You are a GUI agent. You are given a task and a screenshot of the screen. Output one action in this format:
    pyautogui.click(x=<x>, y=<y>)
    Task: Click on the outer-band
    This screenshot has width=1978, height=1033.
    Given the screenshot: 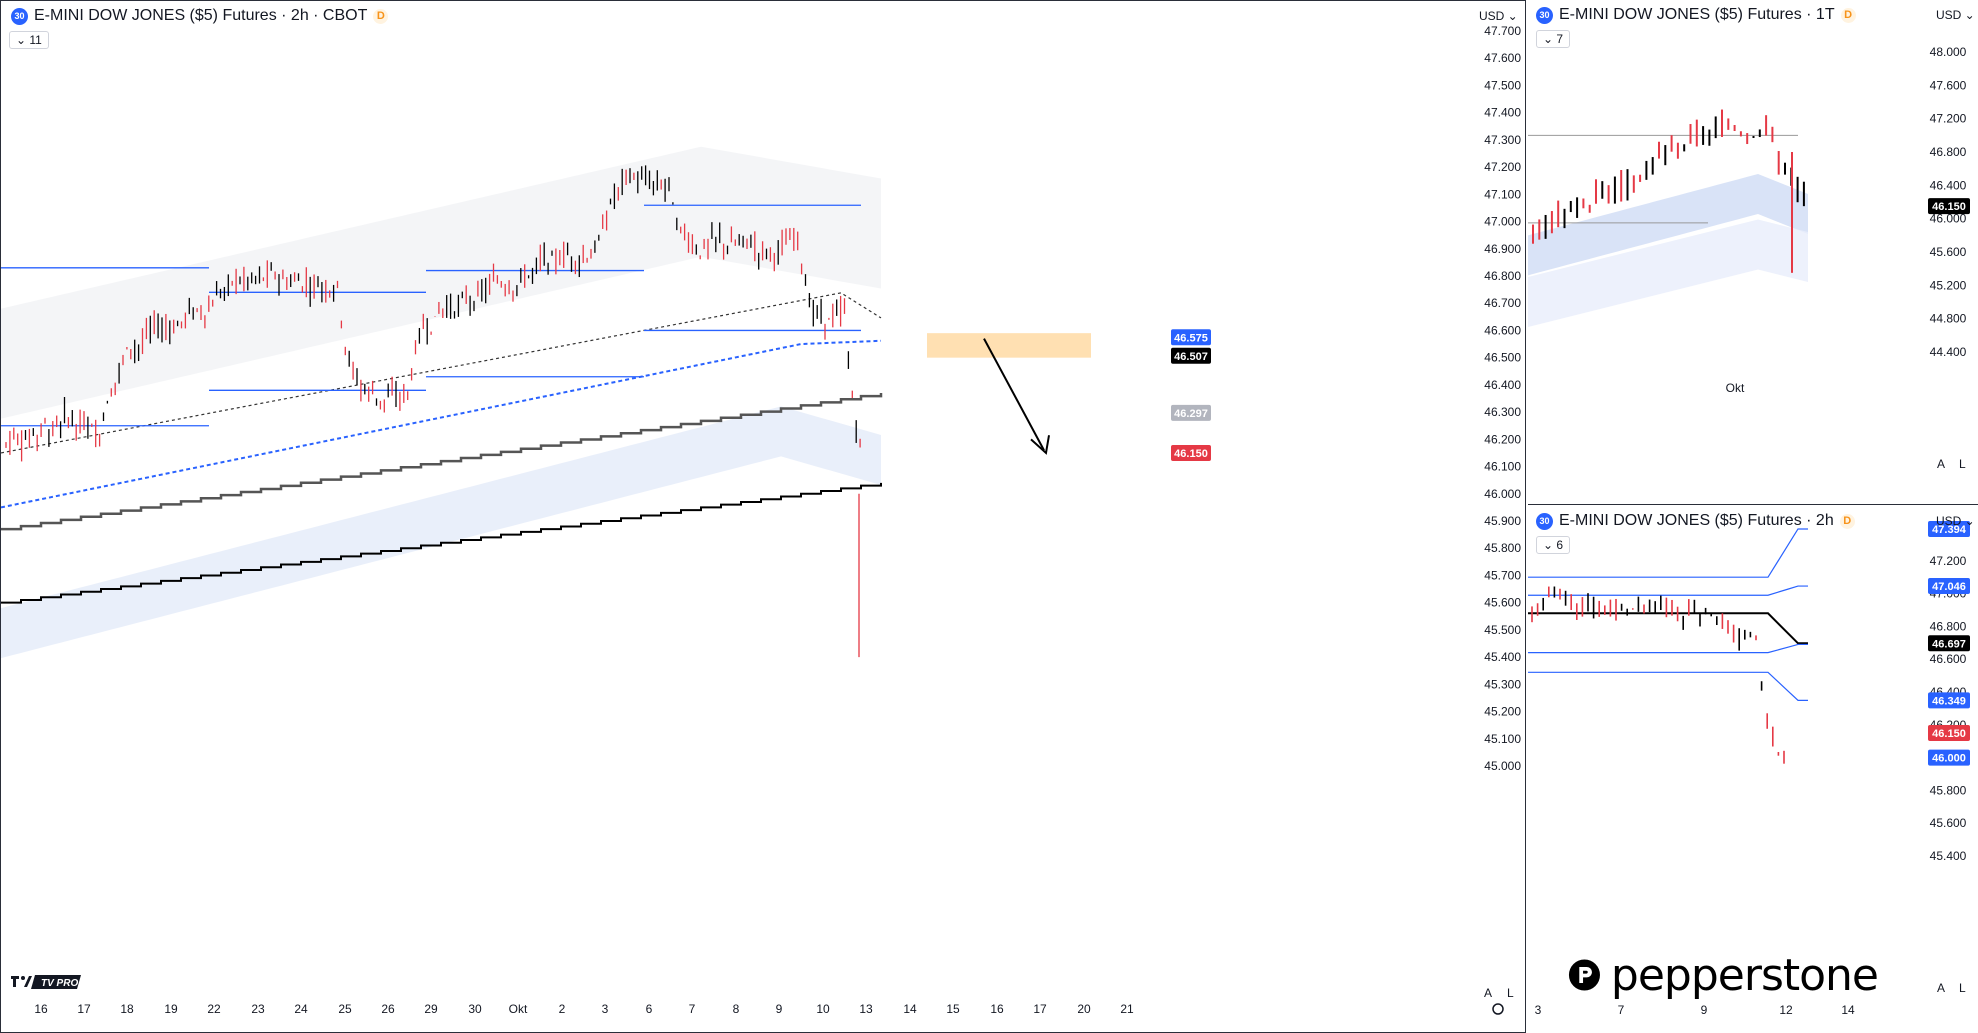 What is the action you would take?
    pyautogui.click(x=441, y=282)
    